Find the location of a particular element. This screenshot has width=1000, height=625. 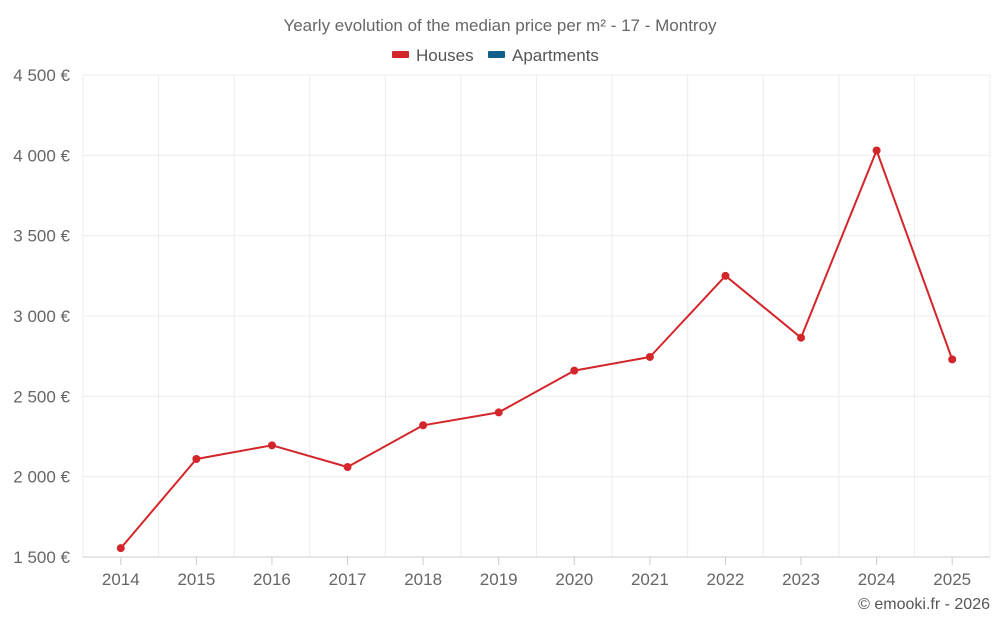

x-tick-label: 2017 is located at coordinates (348, 579).